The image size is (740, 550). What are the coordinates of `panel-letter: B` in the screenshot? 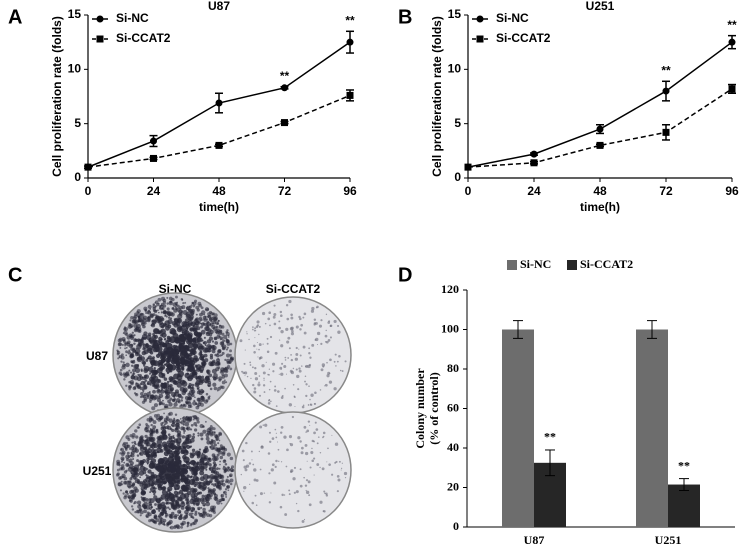 It's located at (405, 17).